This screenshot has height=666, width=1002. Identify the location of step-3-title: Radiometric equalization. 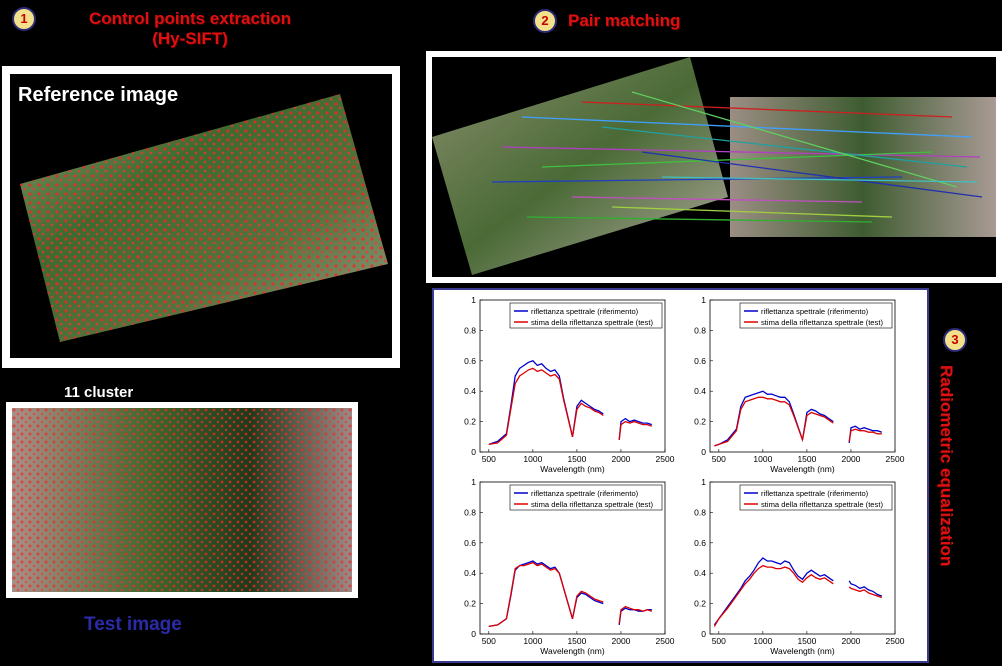
(946, 466).